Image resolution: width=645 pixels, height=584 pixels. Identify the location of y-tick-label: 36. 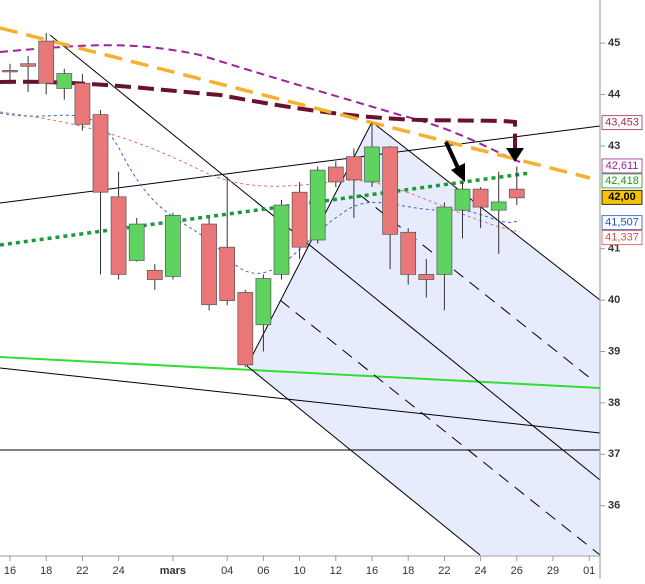
(614, 506).